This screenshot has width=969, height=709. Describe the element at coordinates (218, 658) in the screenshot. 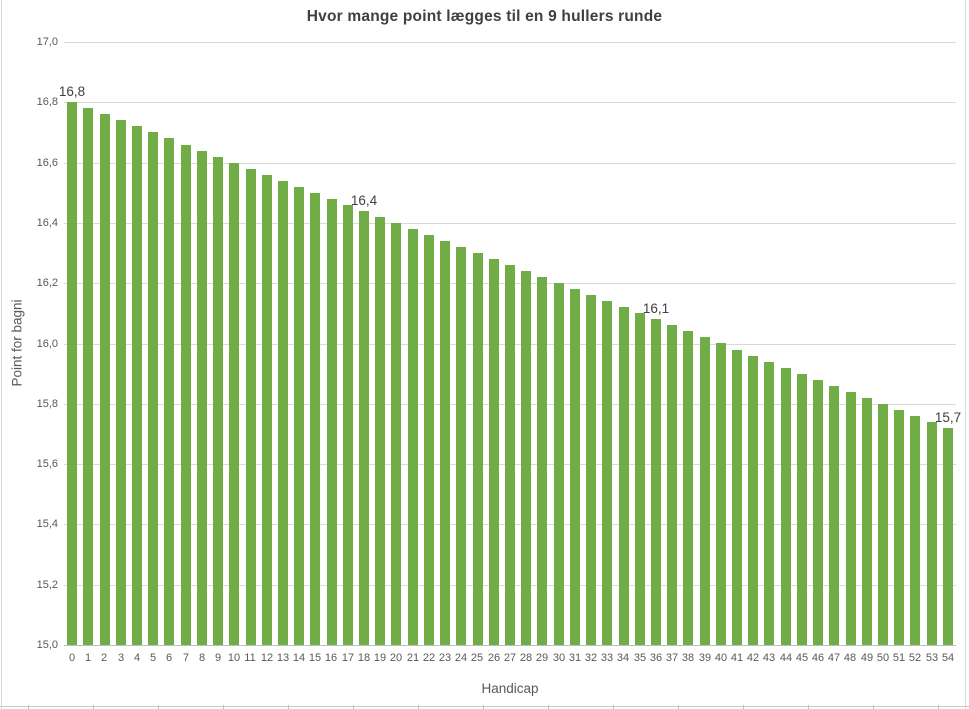

I see `x-tick-label: 9` at that location.